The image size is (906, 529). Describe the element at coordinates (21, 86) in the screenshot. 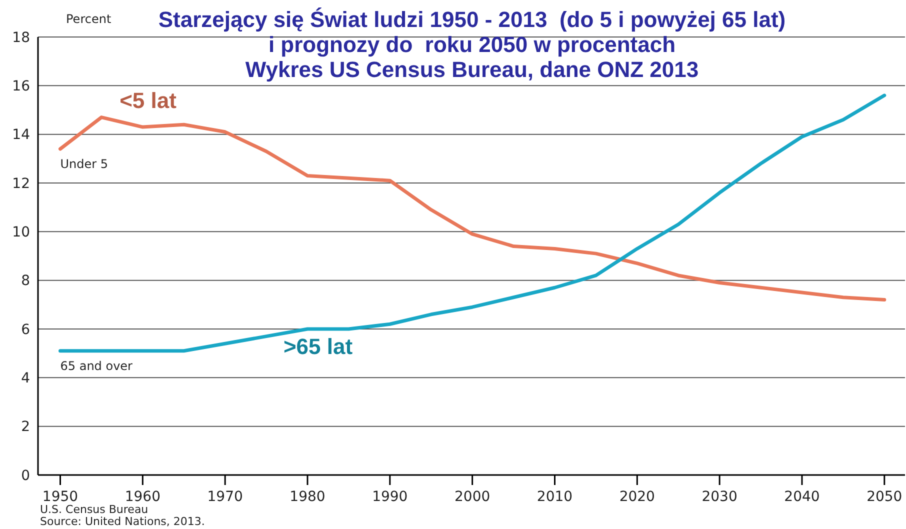

I see `y-tick-label: 16` at that location.